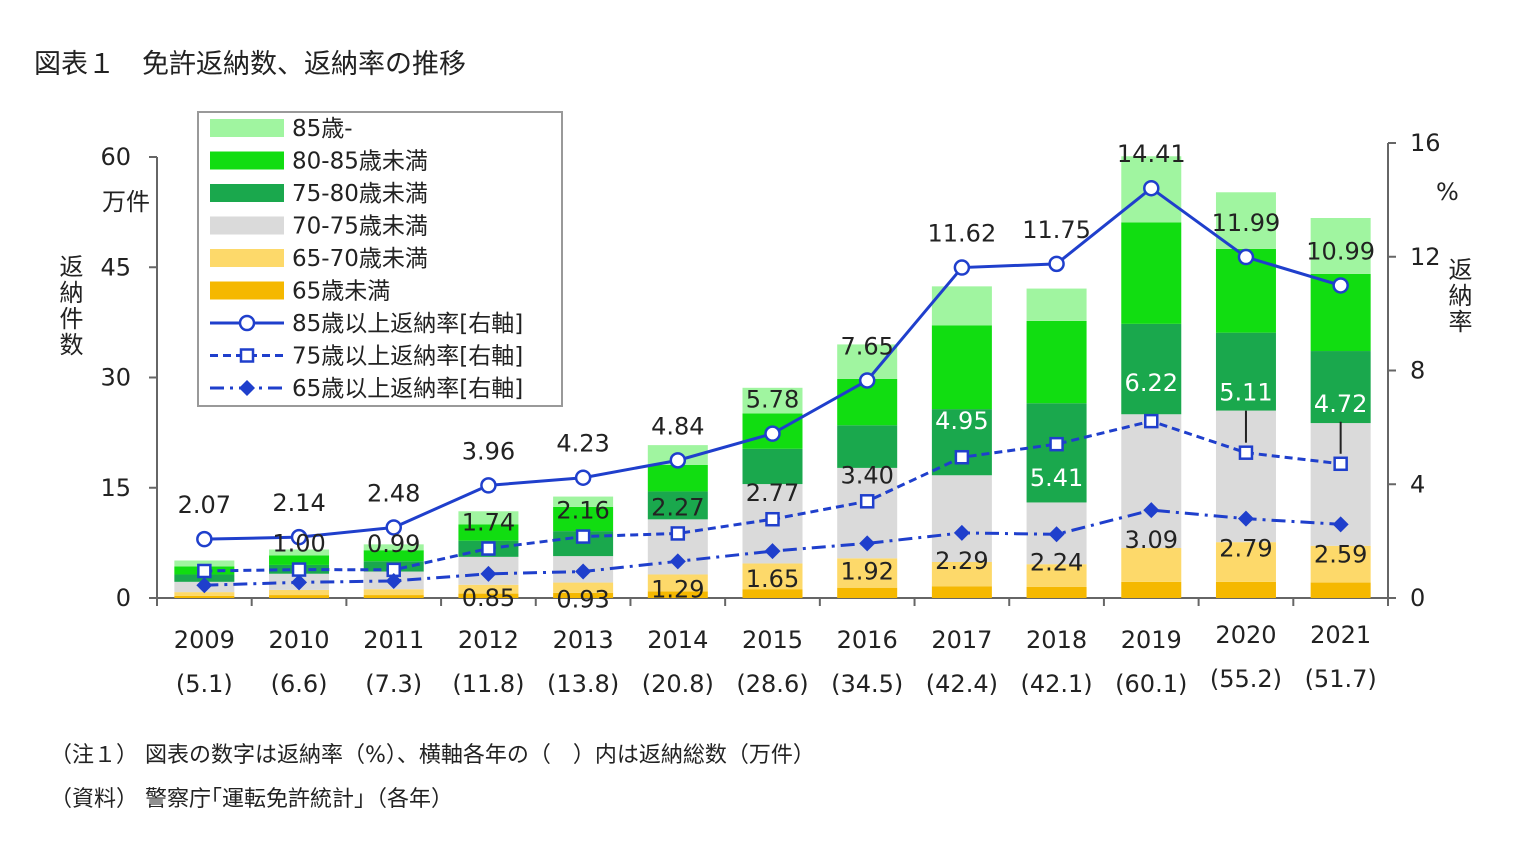  What do you see at coordinates (962, 684) in the screenshot?
I see `x-total-label: (42.4)` at bounding box center [962, 684].